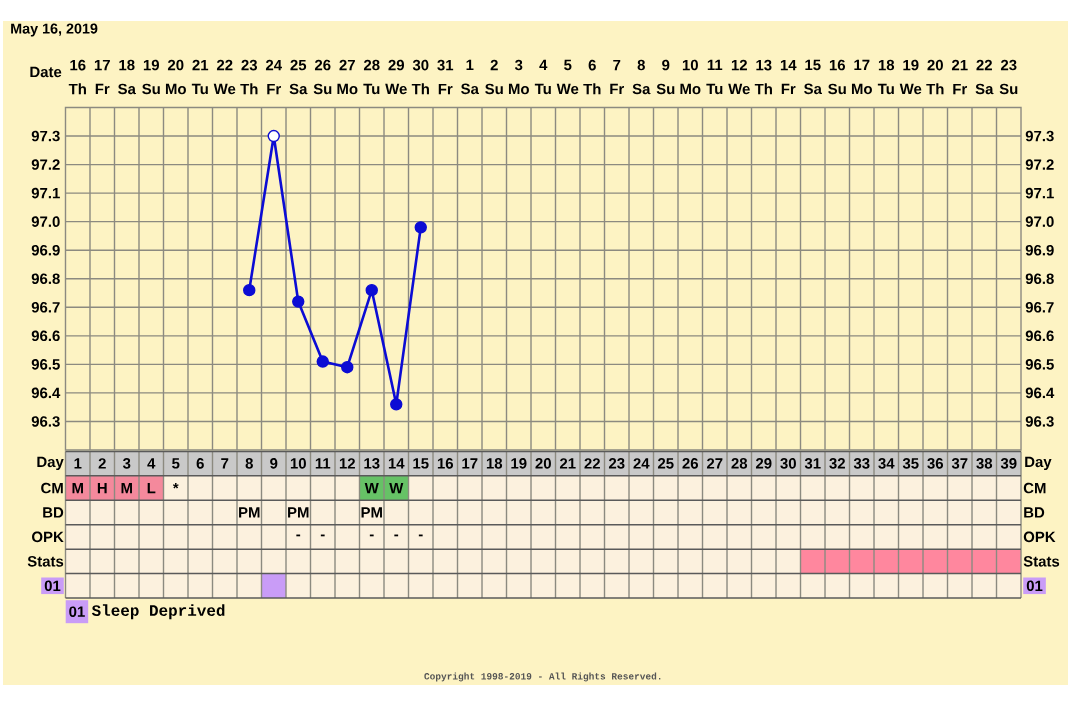 This screenshot has height=706, width=1080. I want to click on x2-tick-label: 24, so click(641, 463).